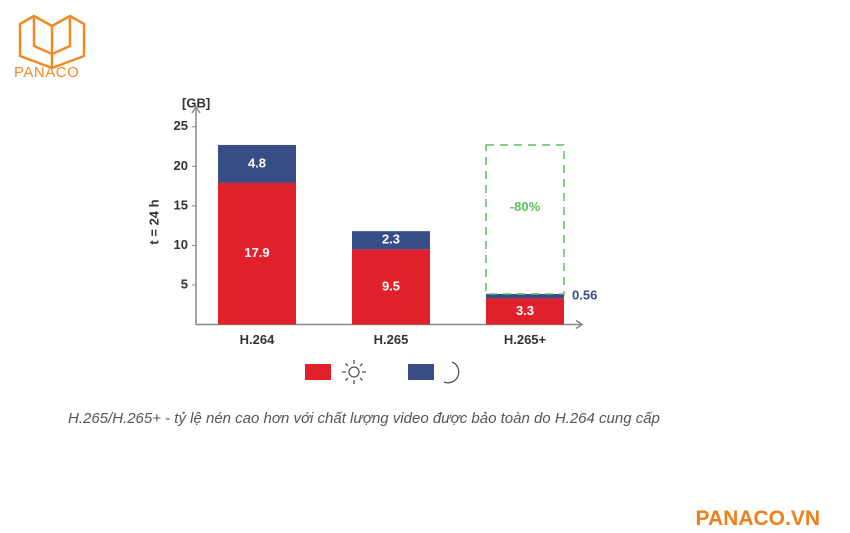  I want to click on sun-icon, so click(354, 372).